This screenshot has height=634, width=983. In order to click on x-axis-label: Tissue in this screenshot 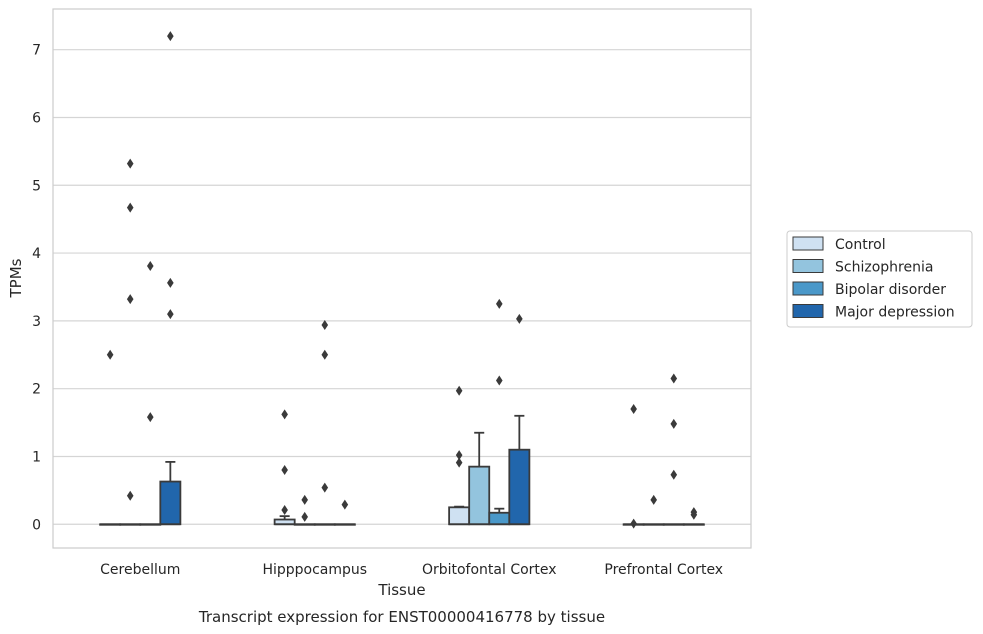, I will do `click(401, 590)`.